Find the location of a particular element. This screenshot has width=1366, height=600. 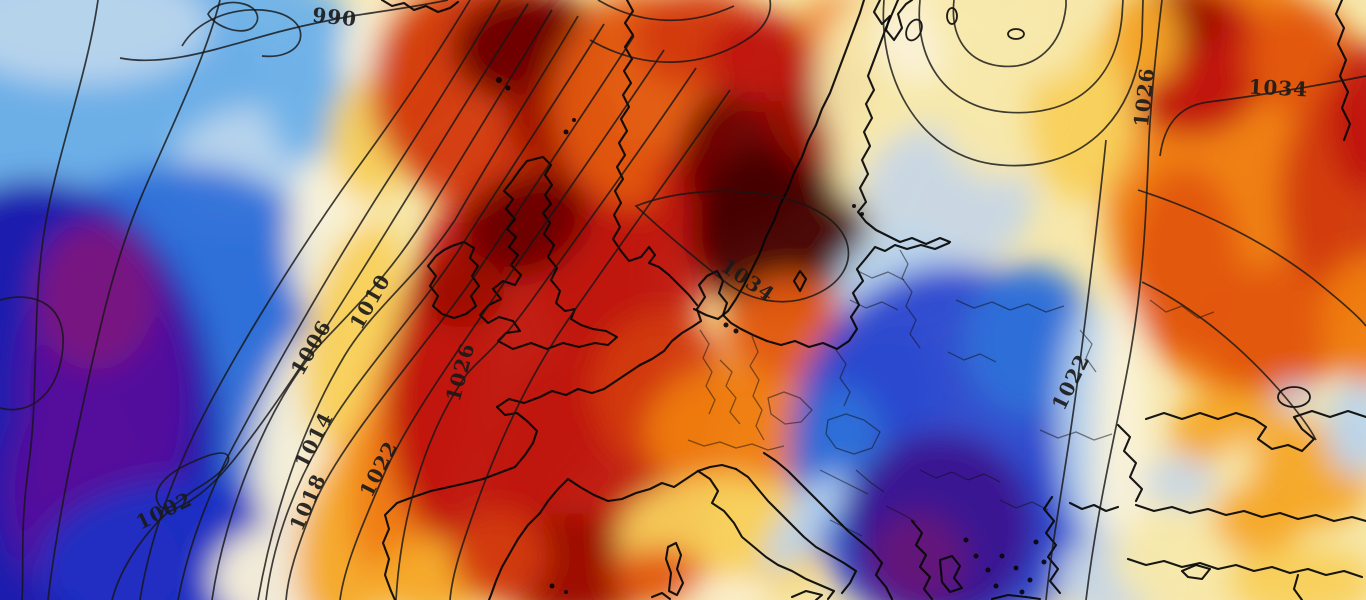

coastline-norway is located at coordinates (655, 153).